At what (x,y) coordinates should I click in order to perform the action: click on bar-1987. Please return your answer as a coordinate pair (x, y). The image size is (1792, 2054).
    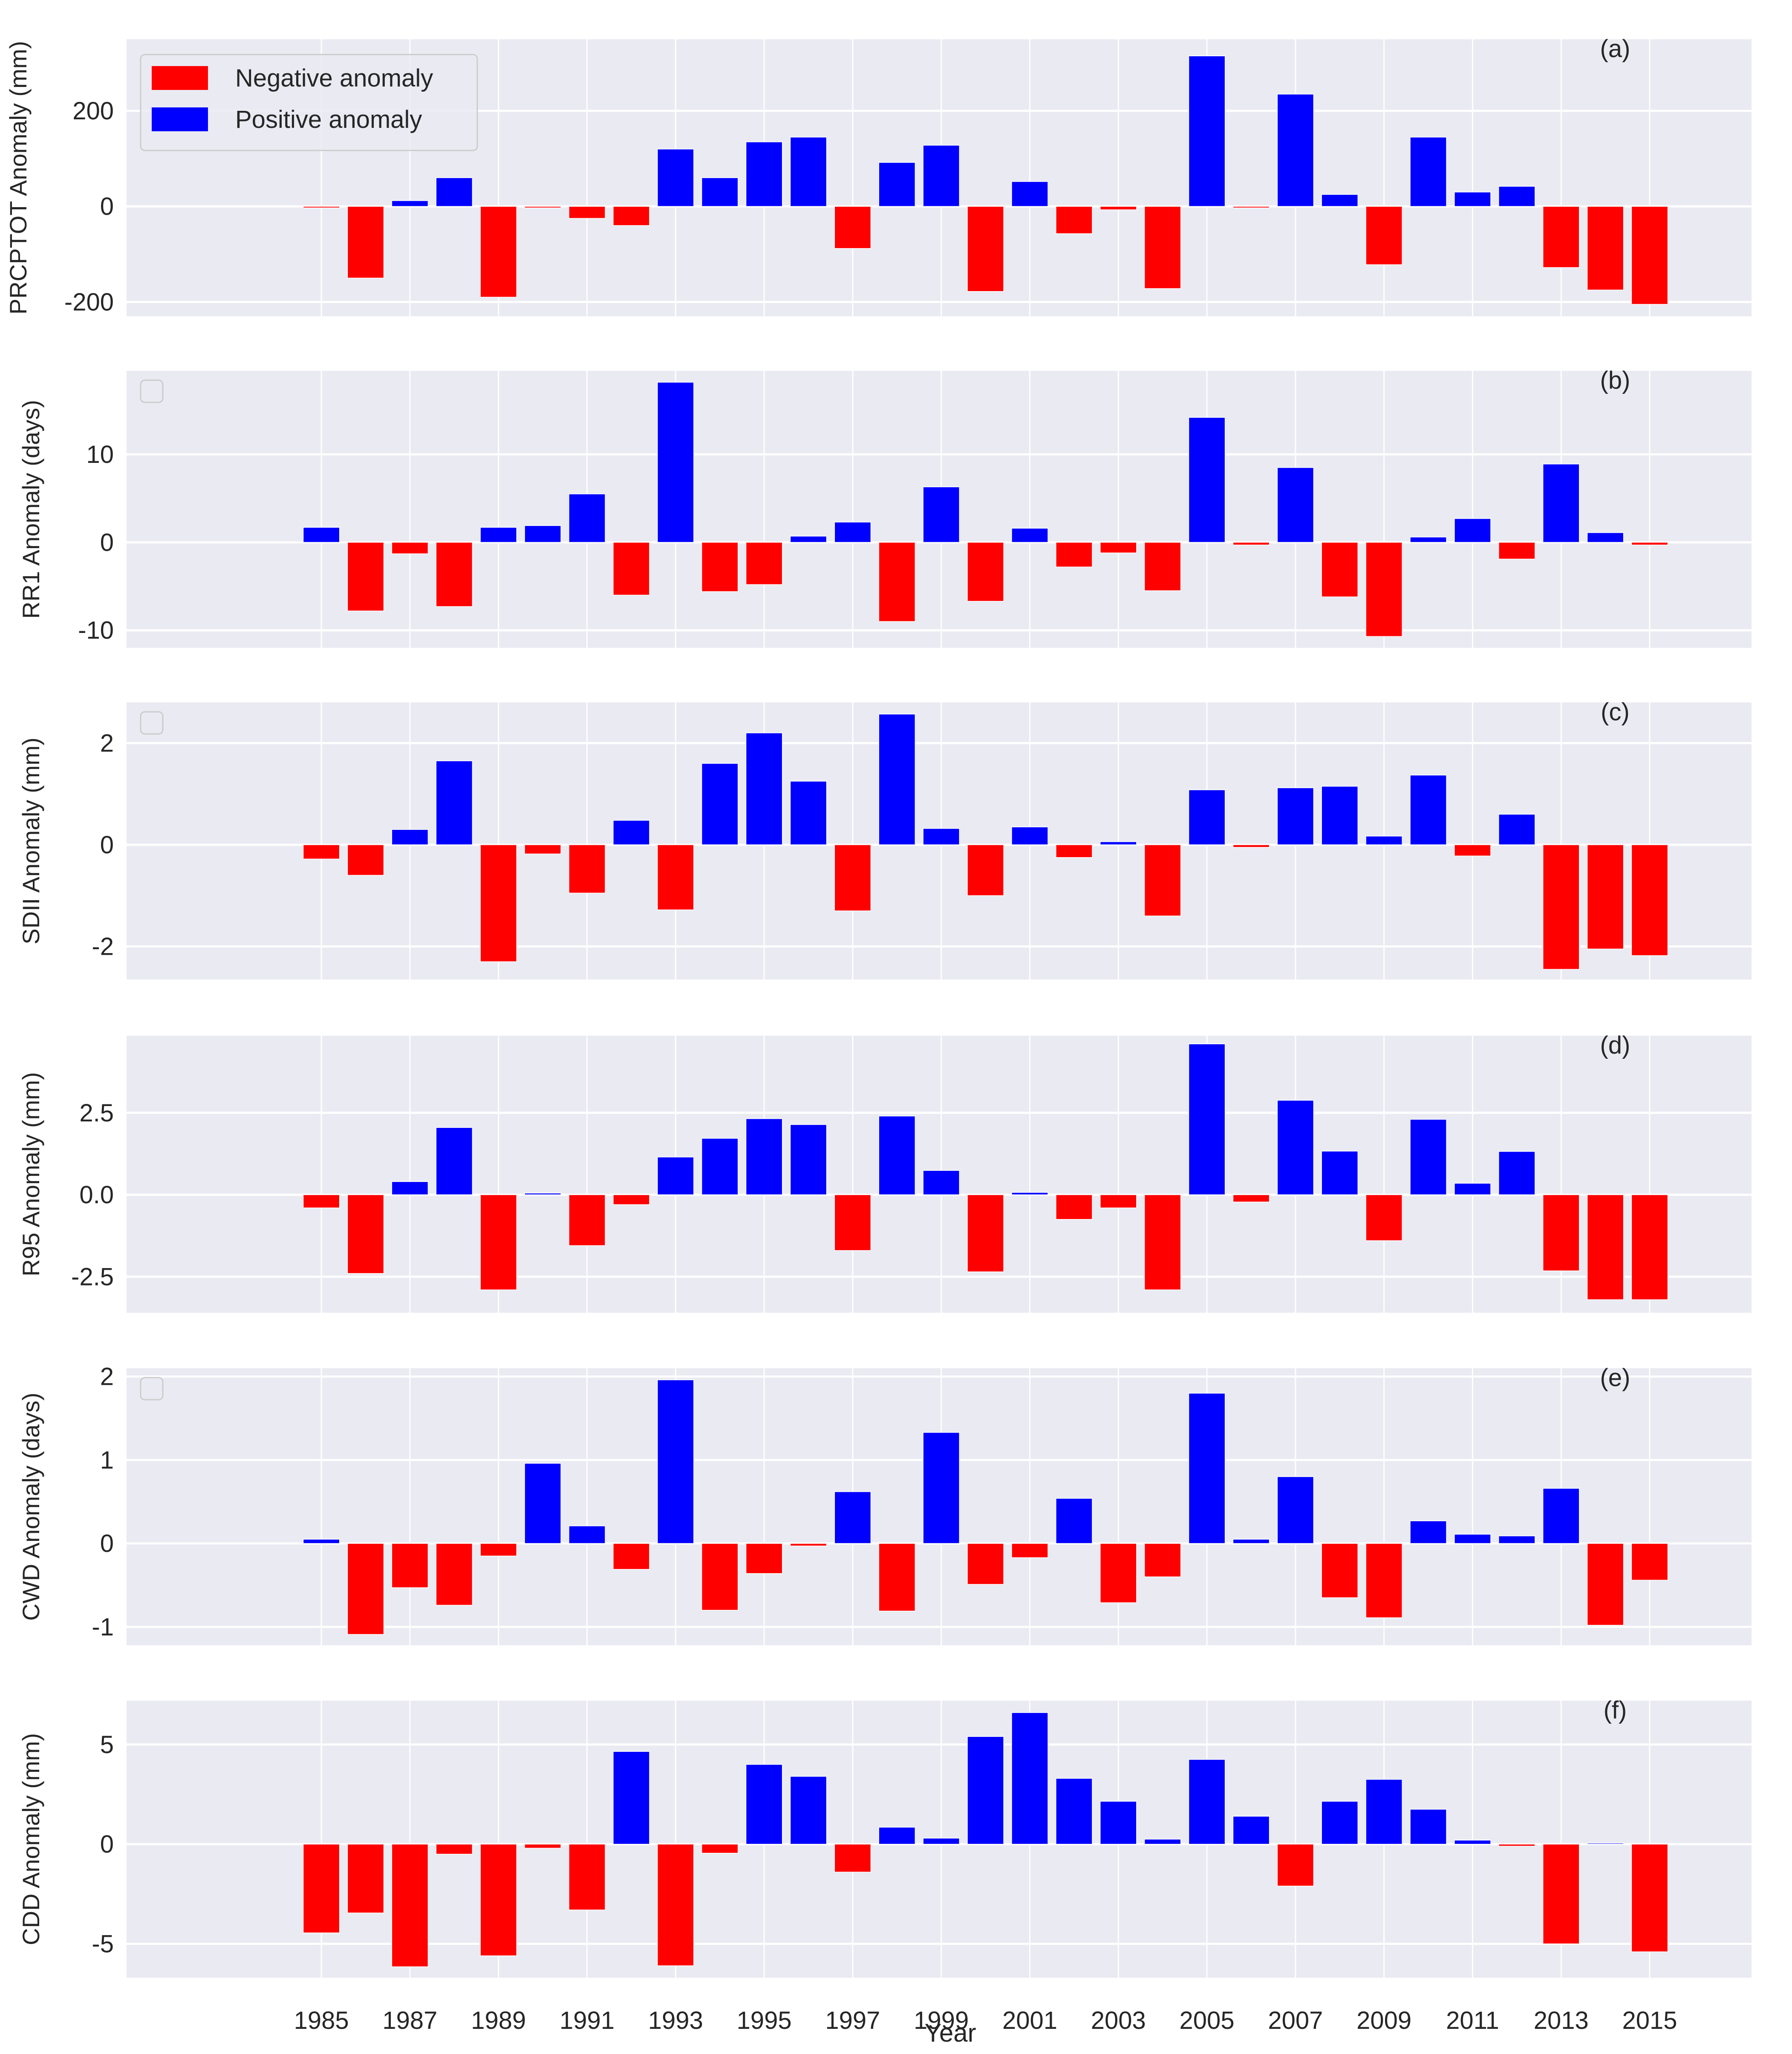
    Looking at the image, I should click on (410, 837).